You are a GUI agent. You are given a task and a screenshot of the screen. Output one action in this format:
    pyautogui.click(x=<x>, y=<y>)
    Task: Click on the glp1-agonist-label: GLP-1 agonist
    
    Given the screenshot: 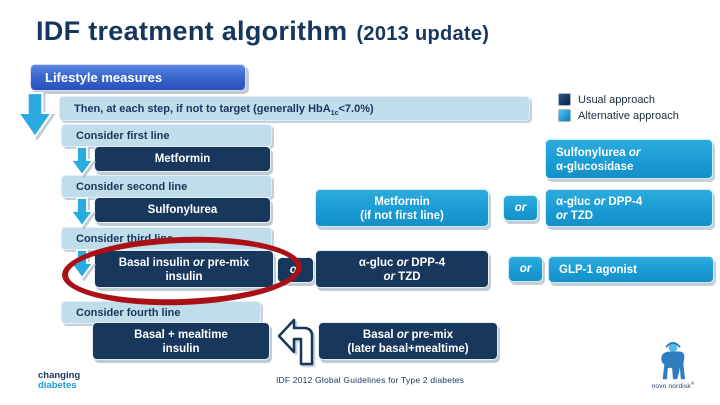 What is the action you would take?
    pyautogui.click(x=598, y=270)
    